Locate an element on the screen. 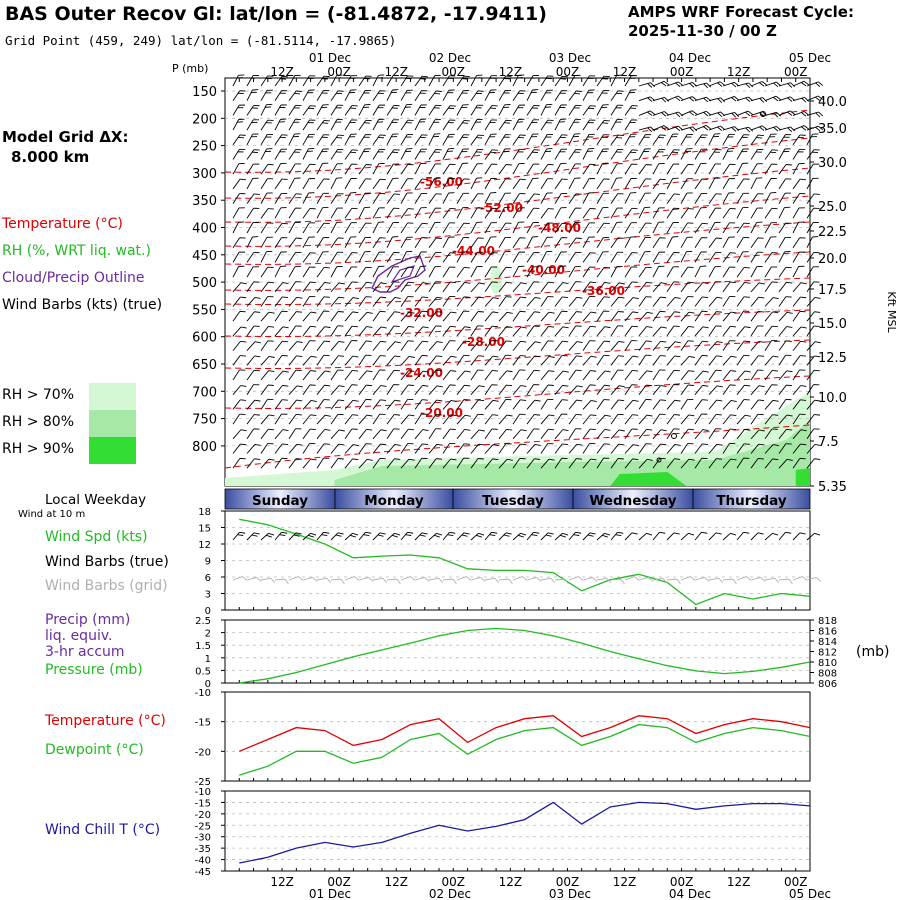 The image size is (900, 900). windchill-panel-frame is located at coordinates (517, 831).